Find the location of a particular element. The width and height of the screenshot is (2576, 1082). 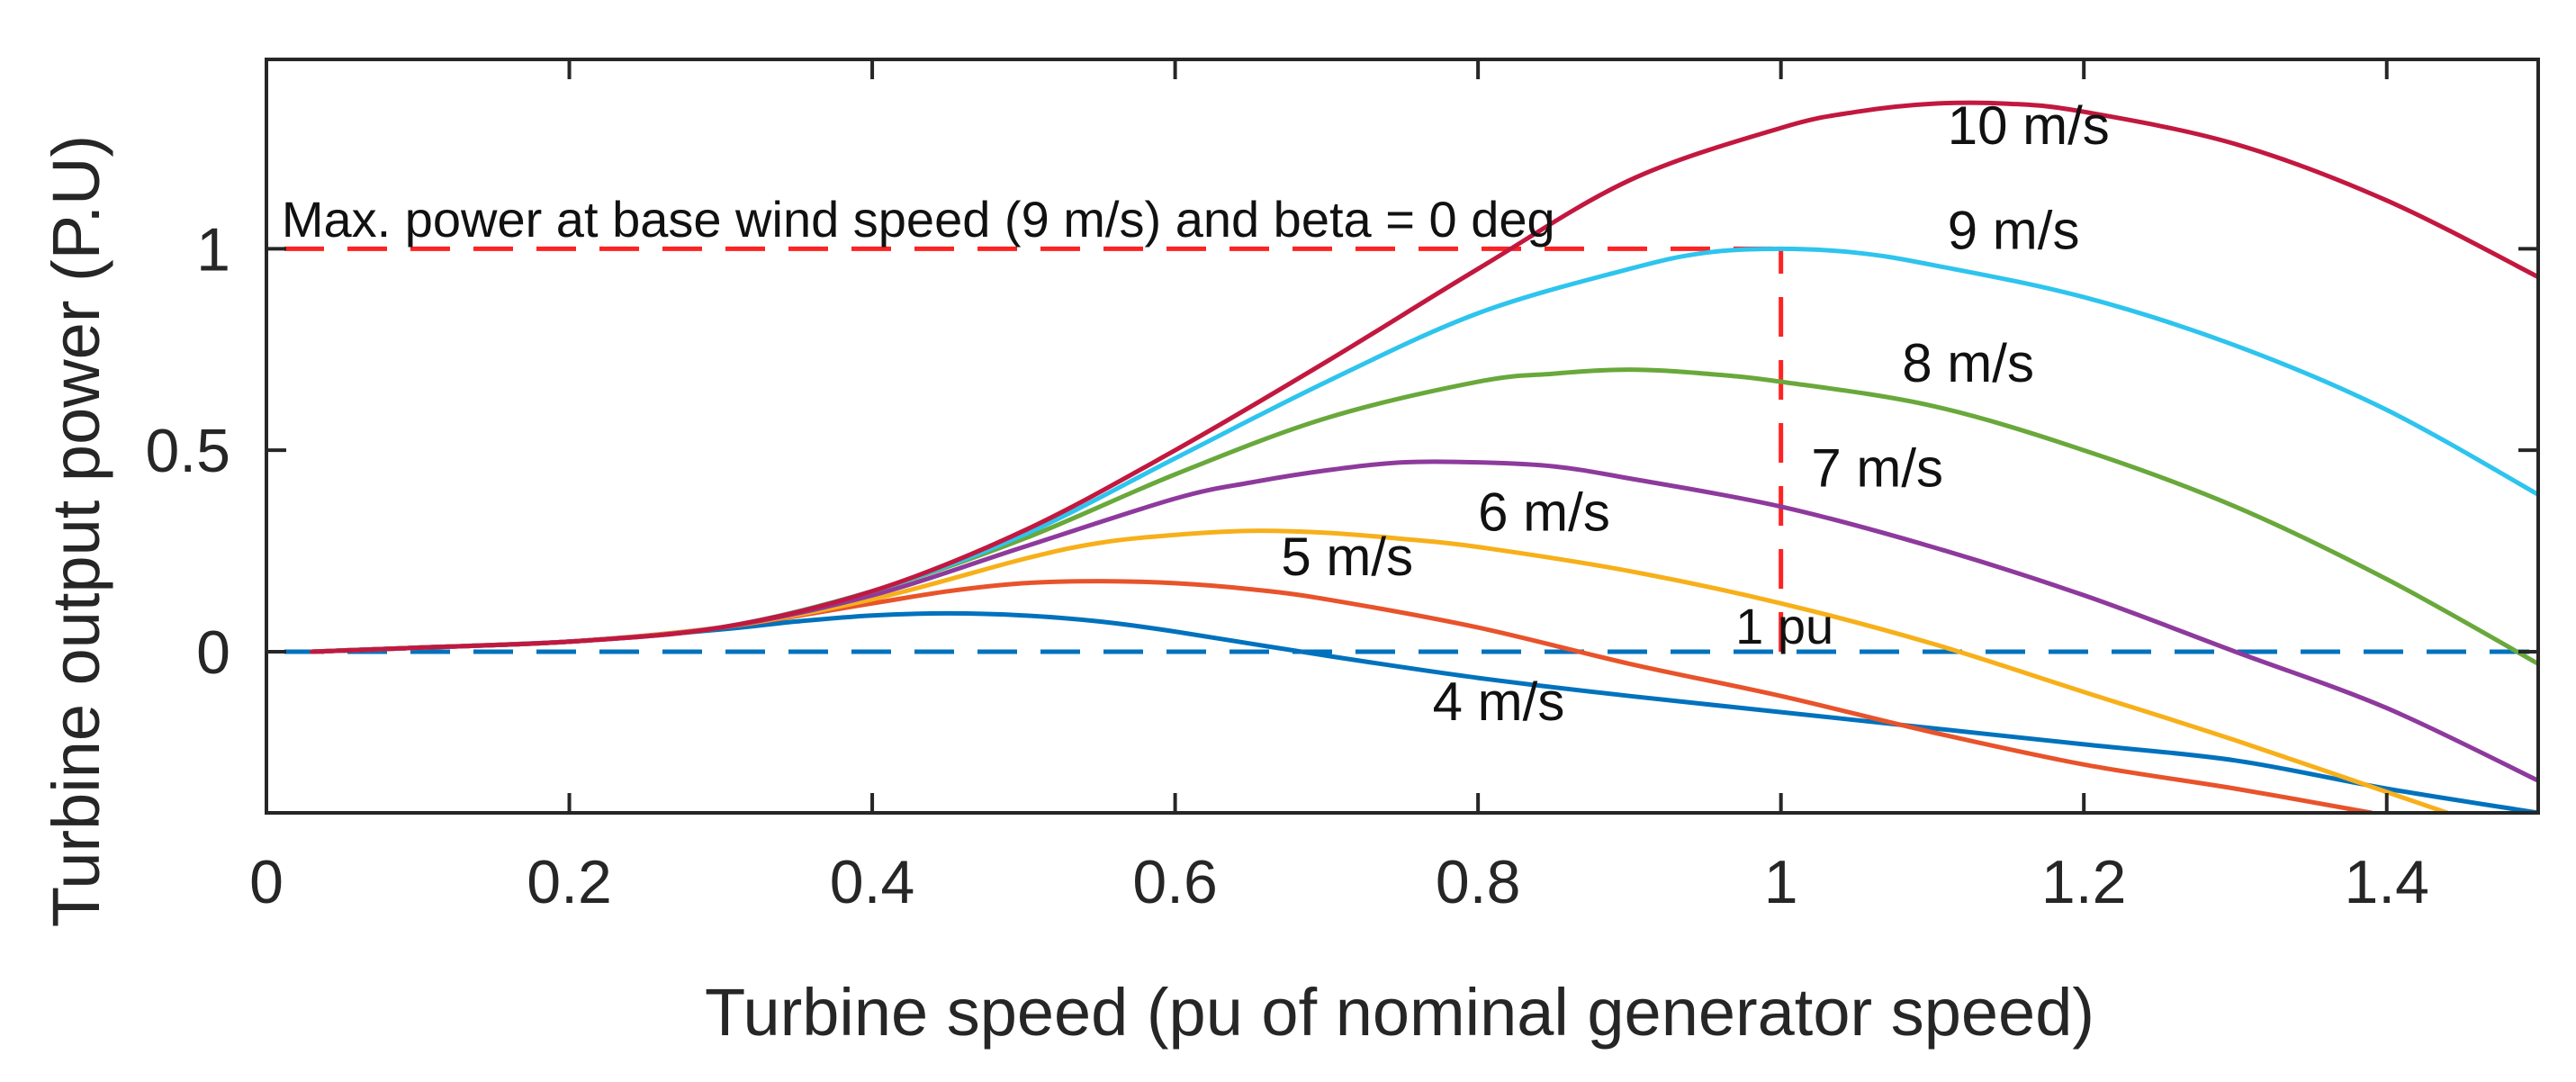

x-tick-label: 0.6 is located at coordinates (1175, 882).